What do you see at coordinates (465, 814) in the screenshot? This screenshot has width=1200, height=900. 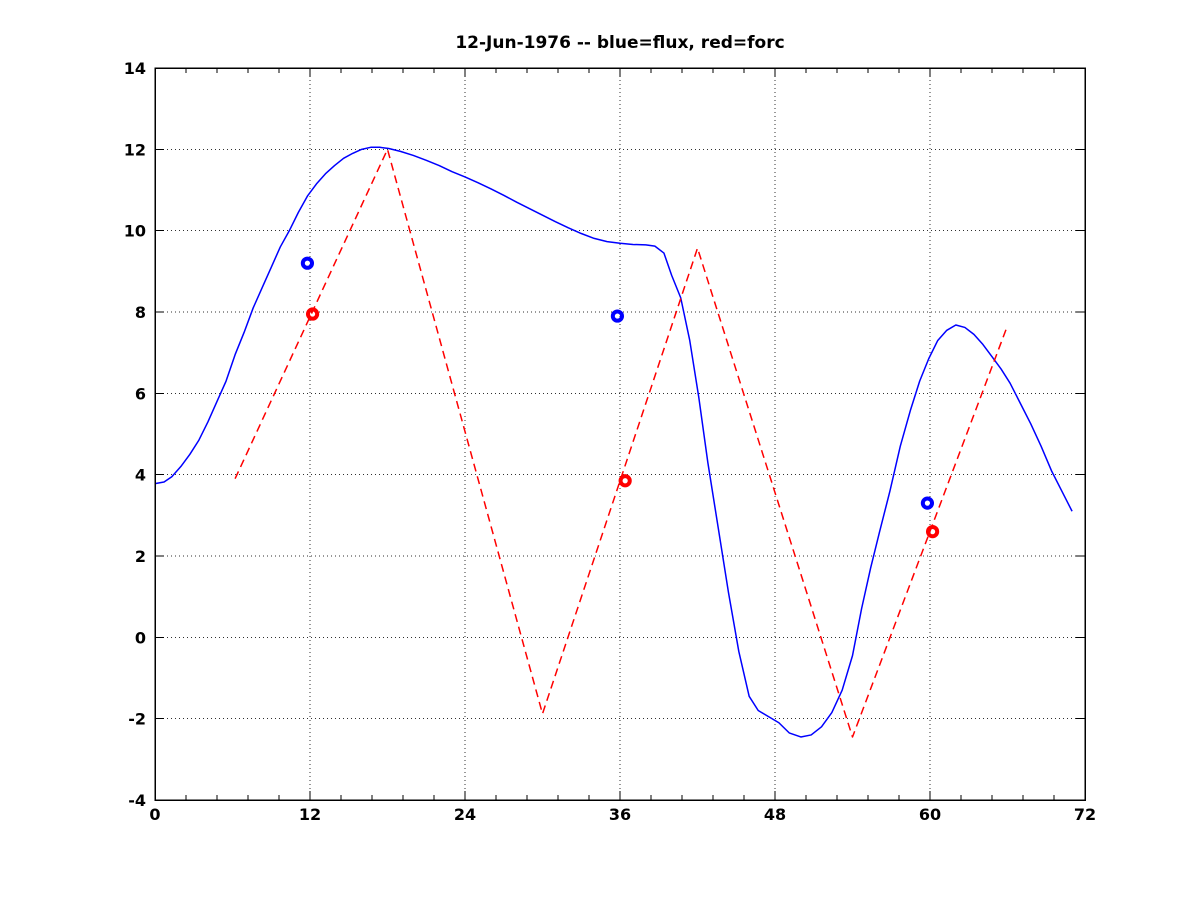 I see `x-tick-label: 24` at bounding box center [465, 814].